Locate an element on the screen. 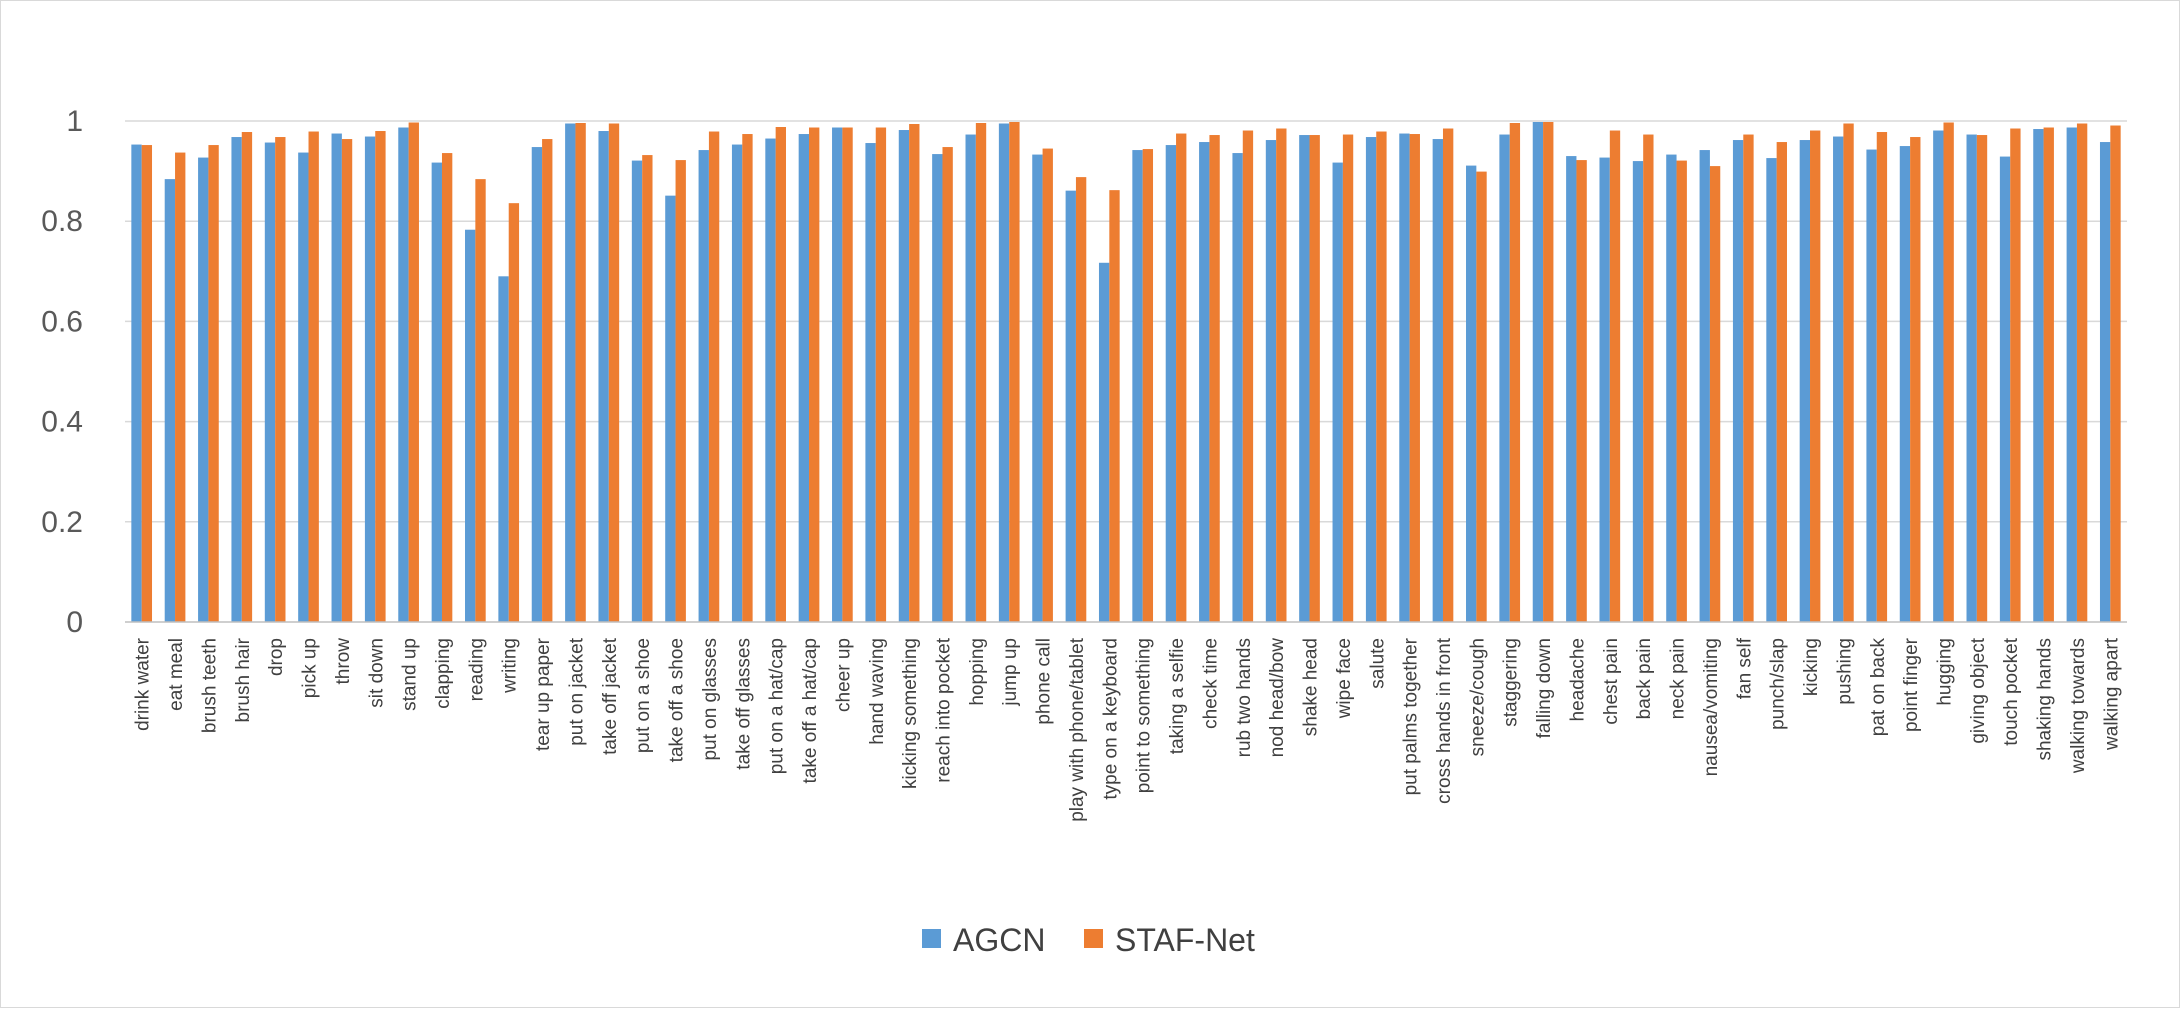  y-tick-label: 0.6 is located at coordinates (62, 321).